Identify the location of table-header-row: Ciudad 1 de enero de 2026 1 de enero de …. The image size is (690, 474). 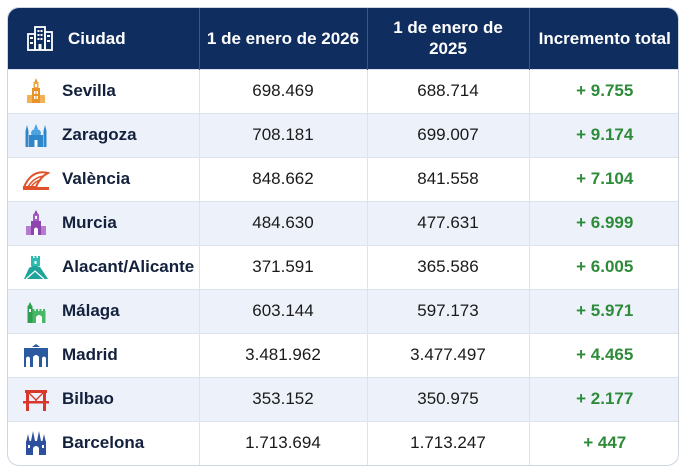
(343, 38).